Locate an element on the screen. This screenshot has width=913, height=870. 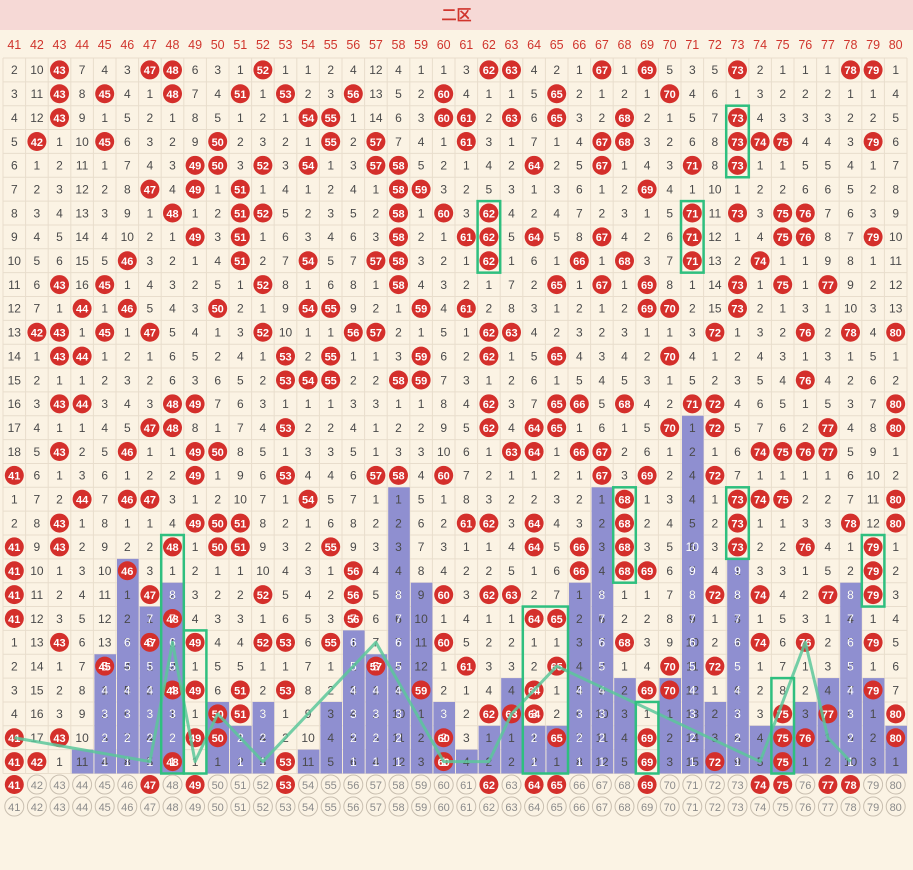
number-ball-label: 70 is located at coordinates (670, 691).